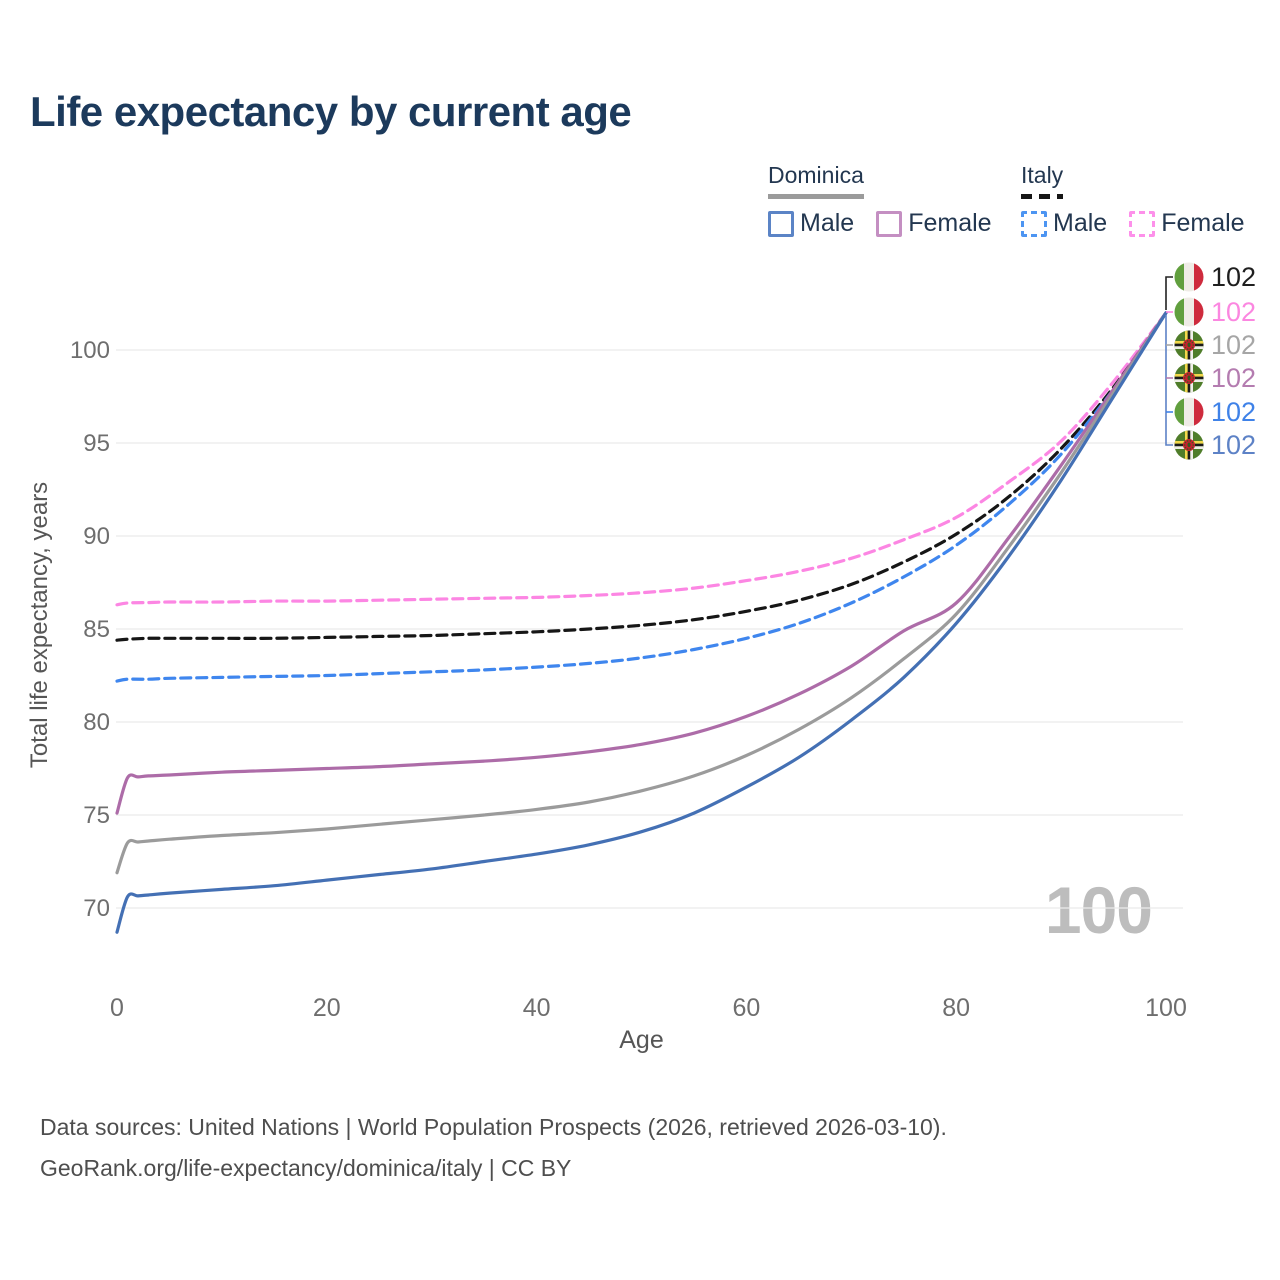 The width and height of the screenshot is (1280, 1280). Describe the element at coordinates (90, 350) in the screenshot. I see `y-tick-label: 100` at that location.